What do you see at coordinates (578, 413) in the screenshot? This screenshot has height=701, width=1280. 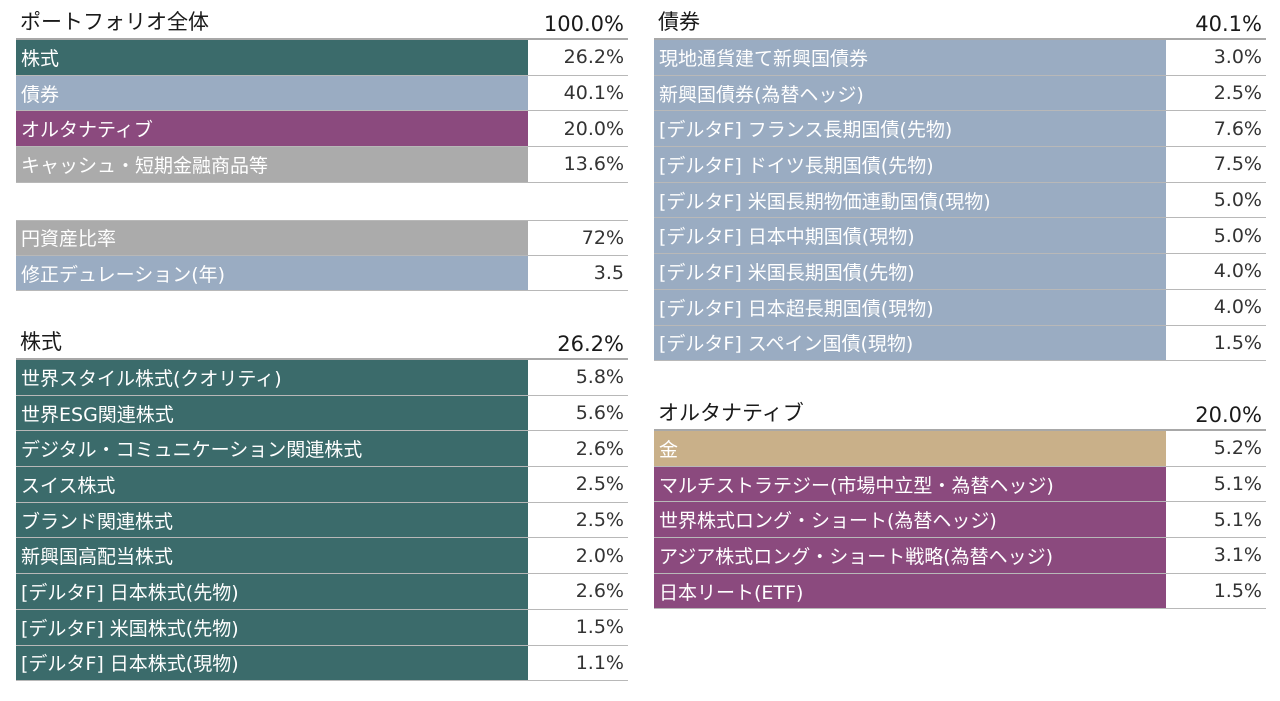 I see `row-value: 5.6%` at bounding box center [578, 413].